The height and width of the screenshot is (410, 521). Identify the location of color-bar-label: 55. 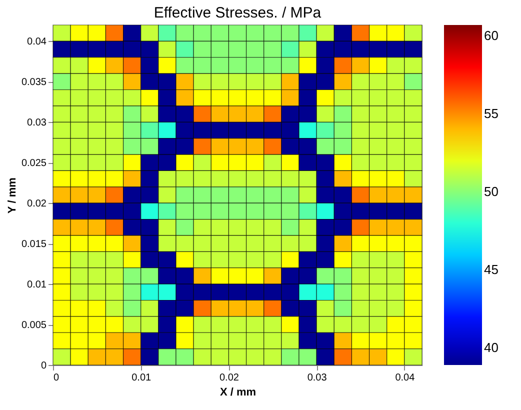
(491, 113).